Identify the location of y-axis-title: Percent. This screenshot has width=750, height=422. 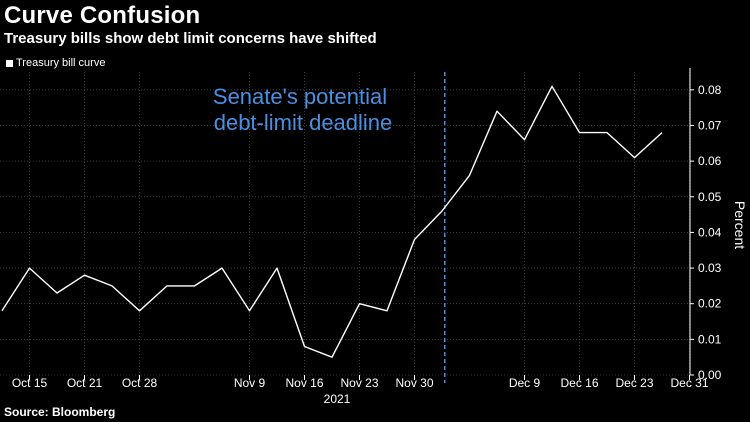
(740, 225).